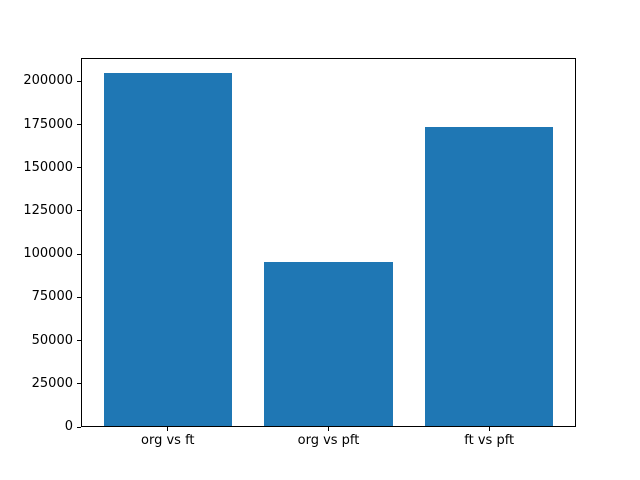 The width and height of the screenshot is (640, 480). Describe the element at coordinates (168, 440) in the screenshot. I see `x-tick-label: org vs ft` at that location.